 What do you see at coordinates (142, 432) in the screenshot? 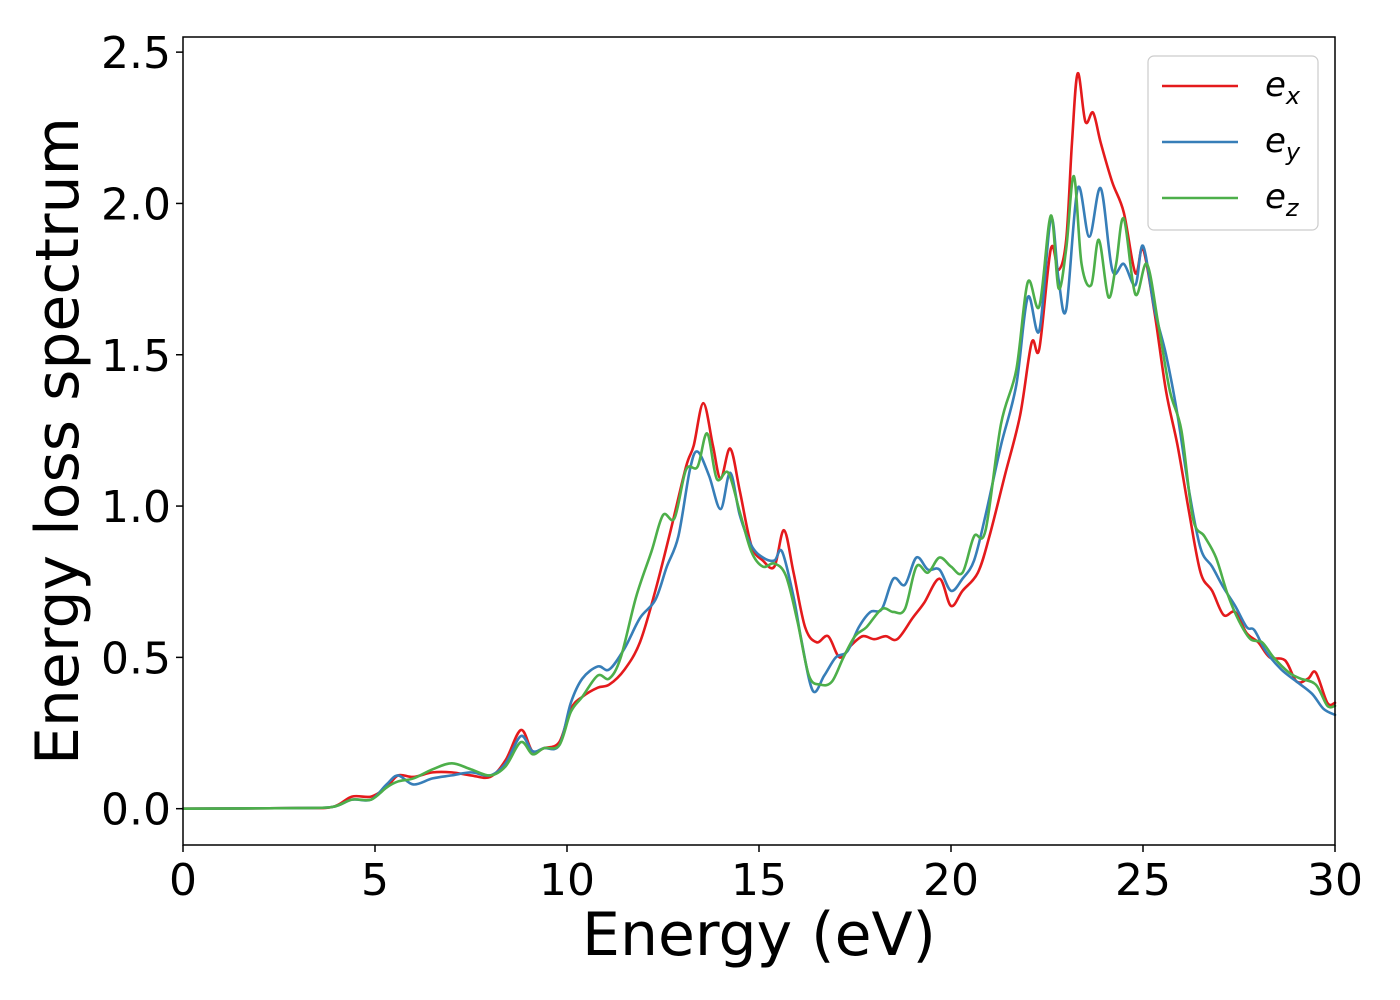
I see `y-axis-ticks: 0.0 0.5 1.0 1.5 2.0 2.5` at bounding box center [142, 432].